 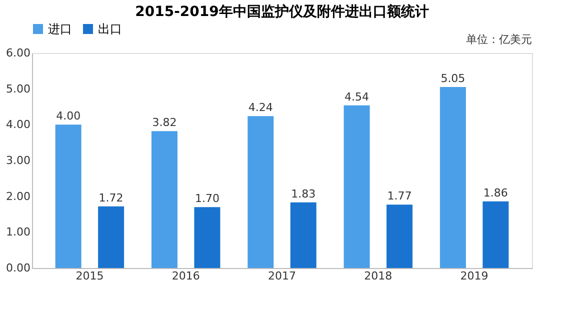 What do you see at coordinates (90, 276) in the screenshot?
I see `x-tick-label: 2015` at bounding box center [90, 276].